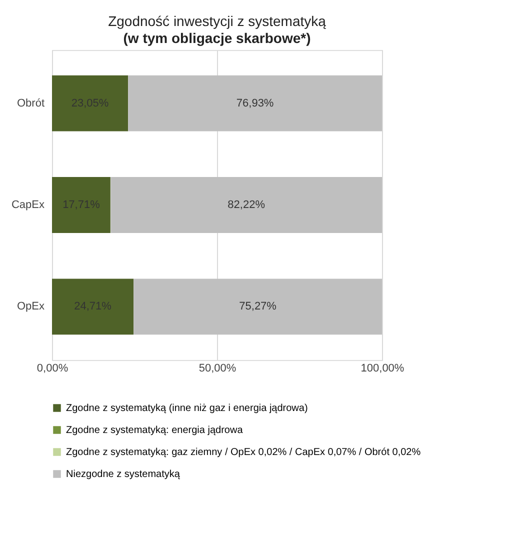 Image resolution: width=507 pixels, height=536 pixels. I want to click on legend-label: Zgodne z systematyką (inne niż gaz i energia jądrowa), so click(187, 408).